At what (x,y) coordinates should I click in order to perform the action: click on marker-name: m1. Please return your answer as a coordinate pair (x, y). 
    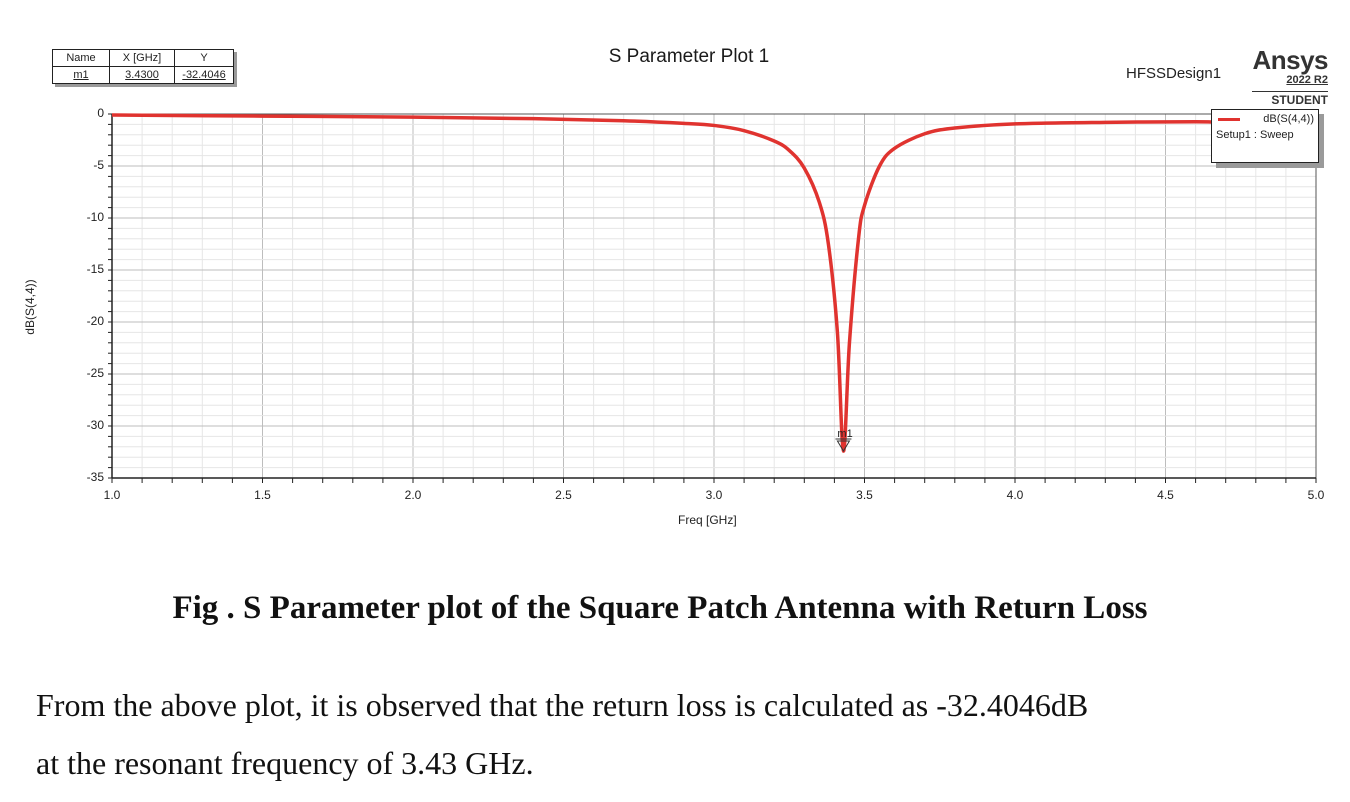
    Looking at the image, I should click on (81, 75).